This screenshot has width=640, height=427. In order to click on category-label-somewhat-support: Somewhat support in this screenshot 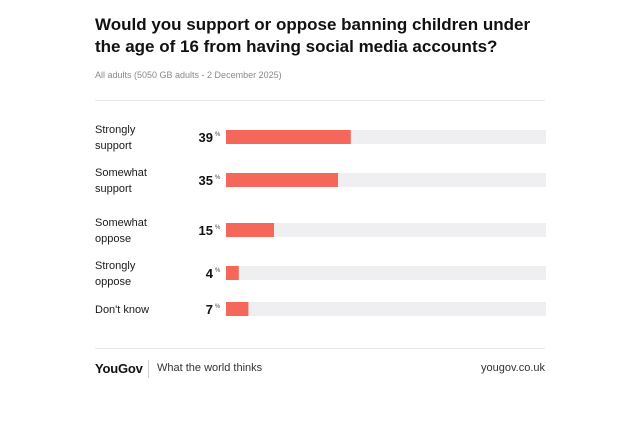, I will do `click(121, 181)`.